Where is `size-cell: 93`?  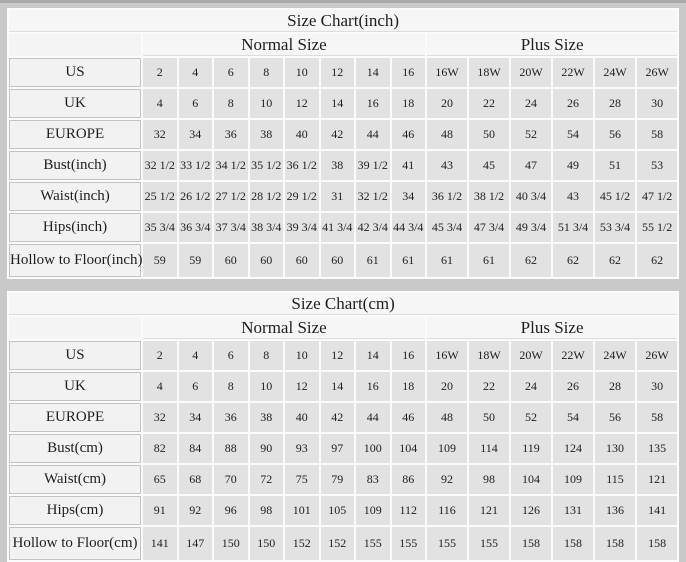
size-cell: 93 is located at coordinates (302, 448).